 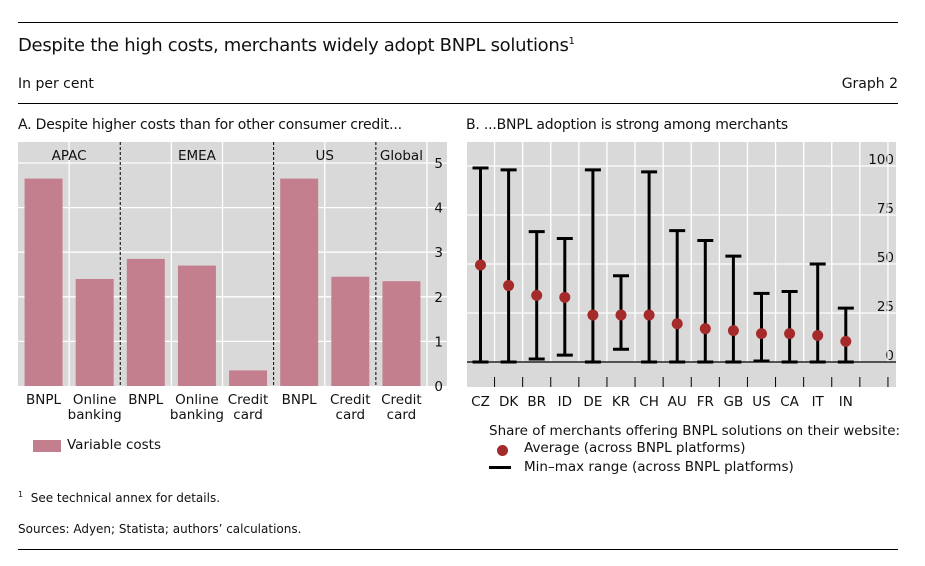 I want to click on legend-b-range: Min–max range (across BNPL platforms), so click(x=659, y=467).